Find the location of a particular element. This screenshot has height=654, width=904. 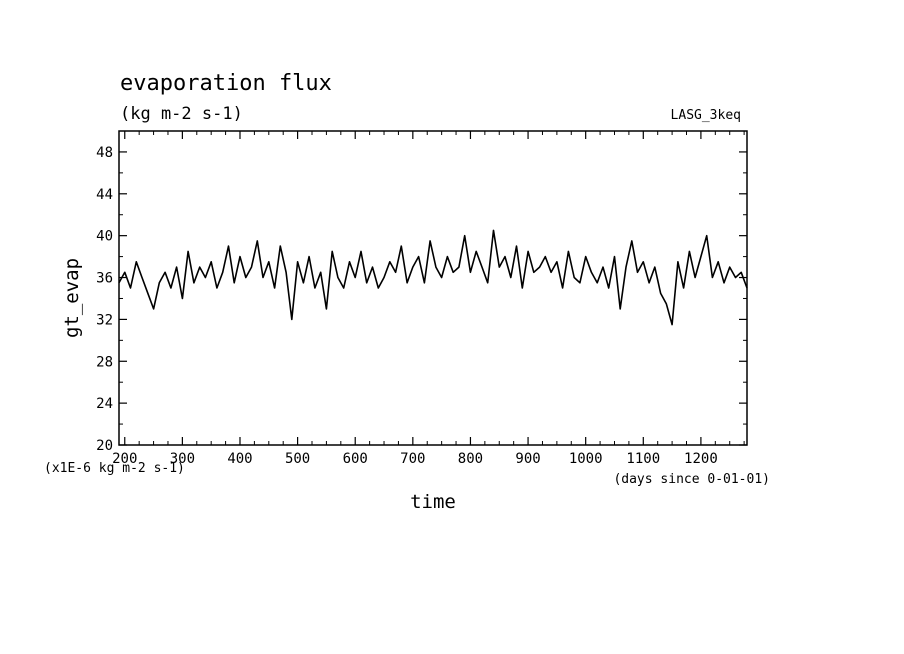

y-axis-title: gt_evap is located at coordinates (72, 298).